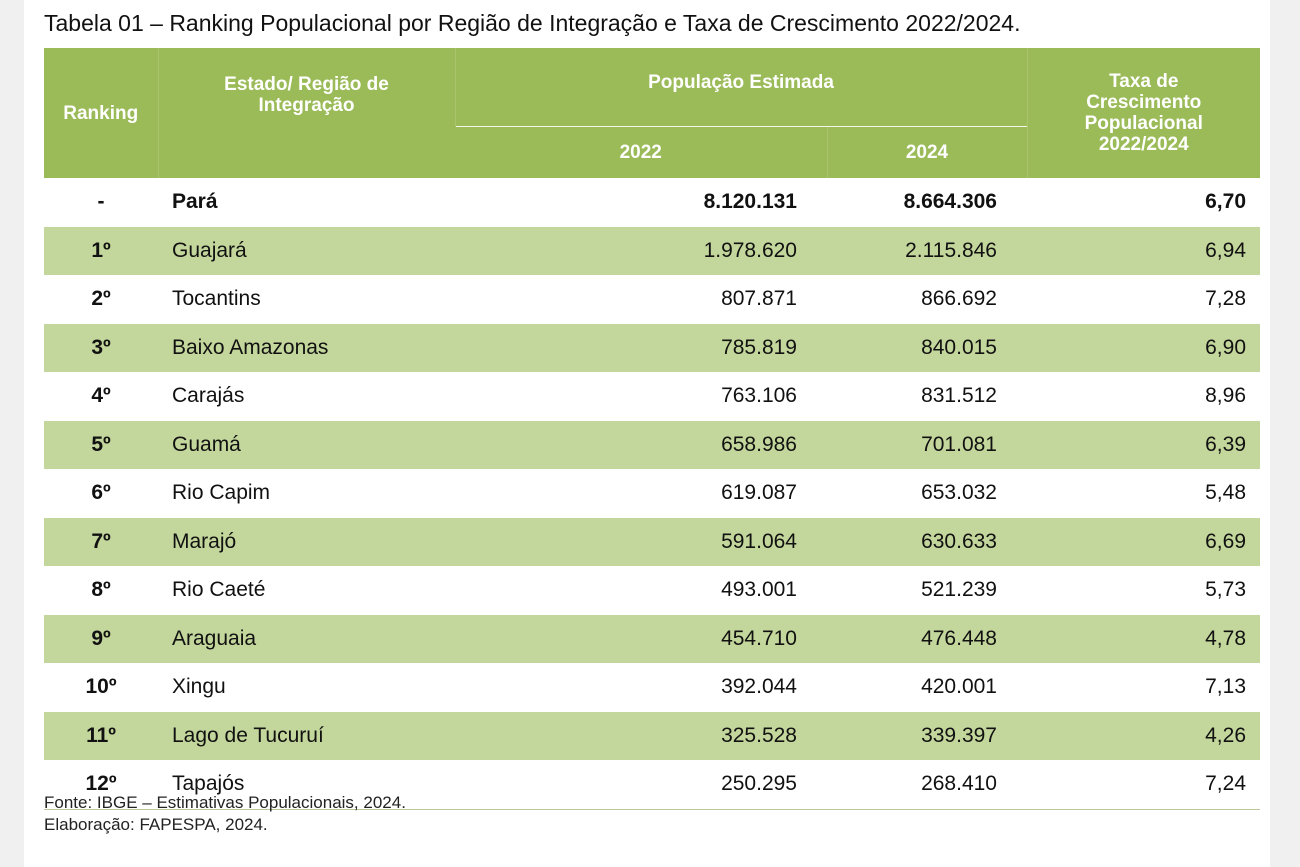 Image resolution: width=1300 pixels, height=867 pixels. What do you see at coordinates (195, 202) in the screenshot?
I see `region-cell: Pará` at bounding box center [195, 202].